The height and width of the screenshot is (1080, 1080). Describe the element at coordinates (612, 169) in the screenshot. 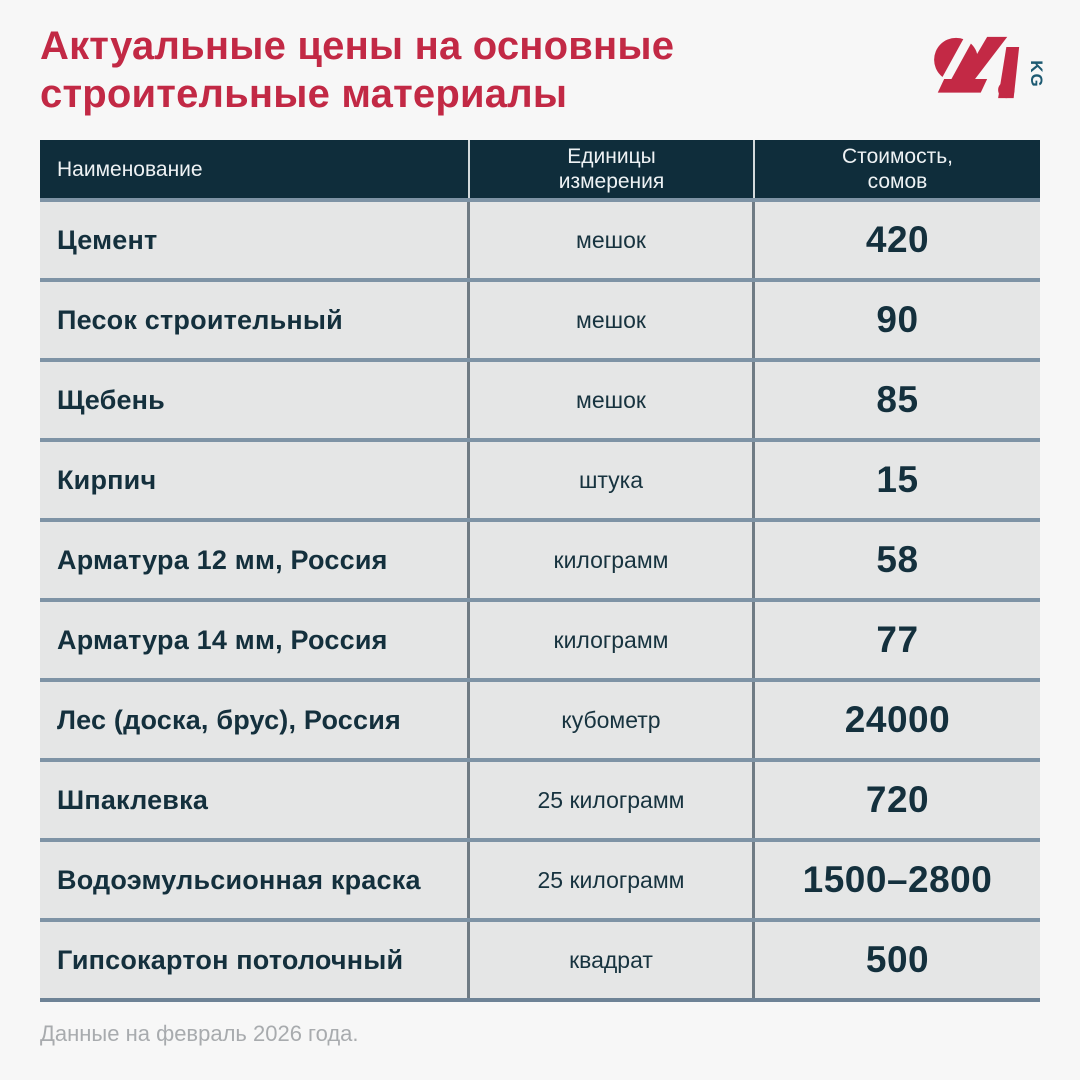

I see `column-header-unit: Единицы измерения` at that location.